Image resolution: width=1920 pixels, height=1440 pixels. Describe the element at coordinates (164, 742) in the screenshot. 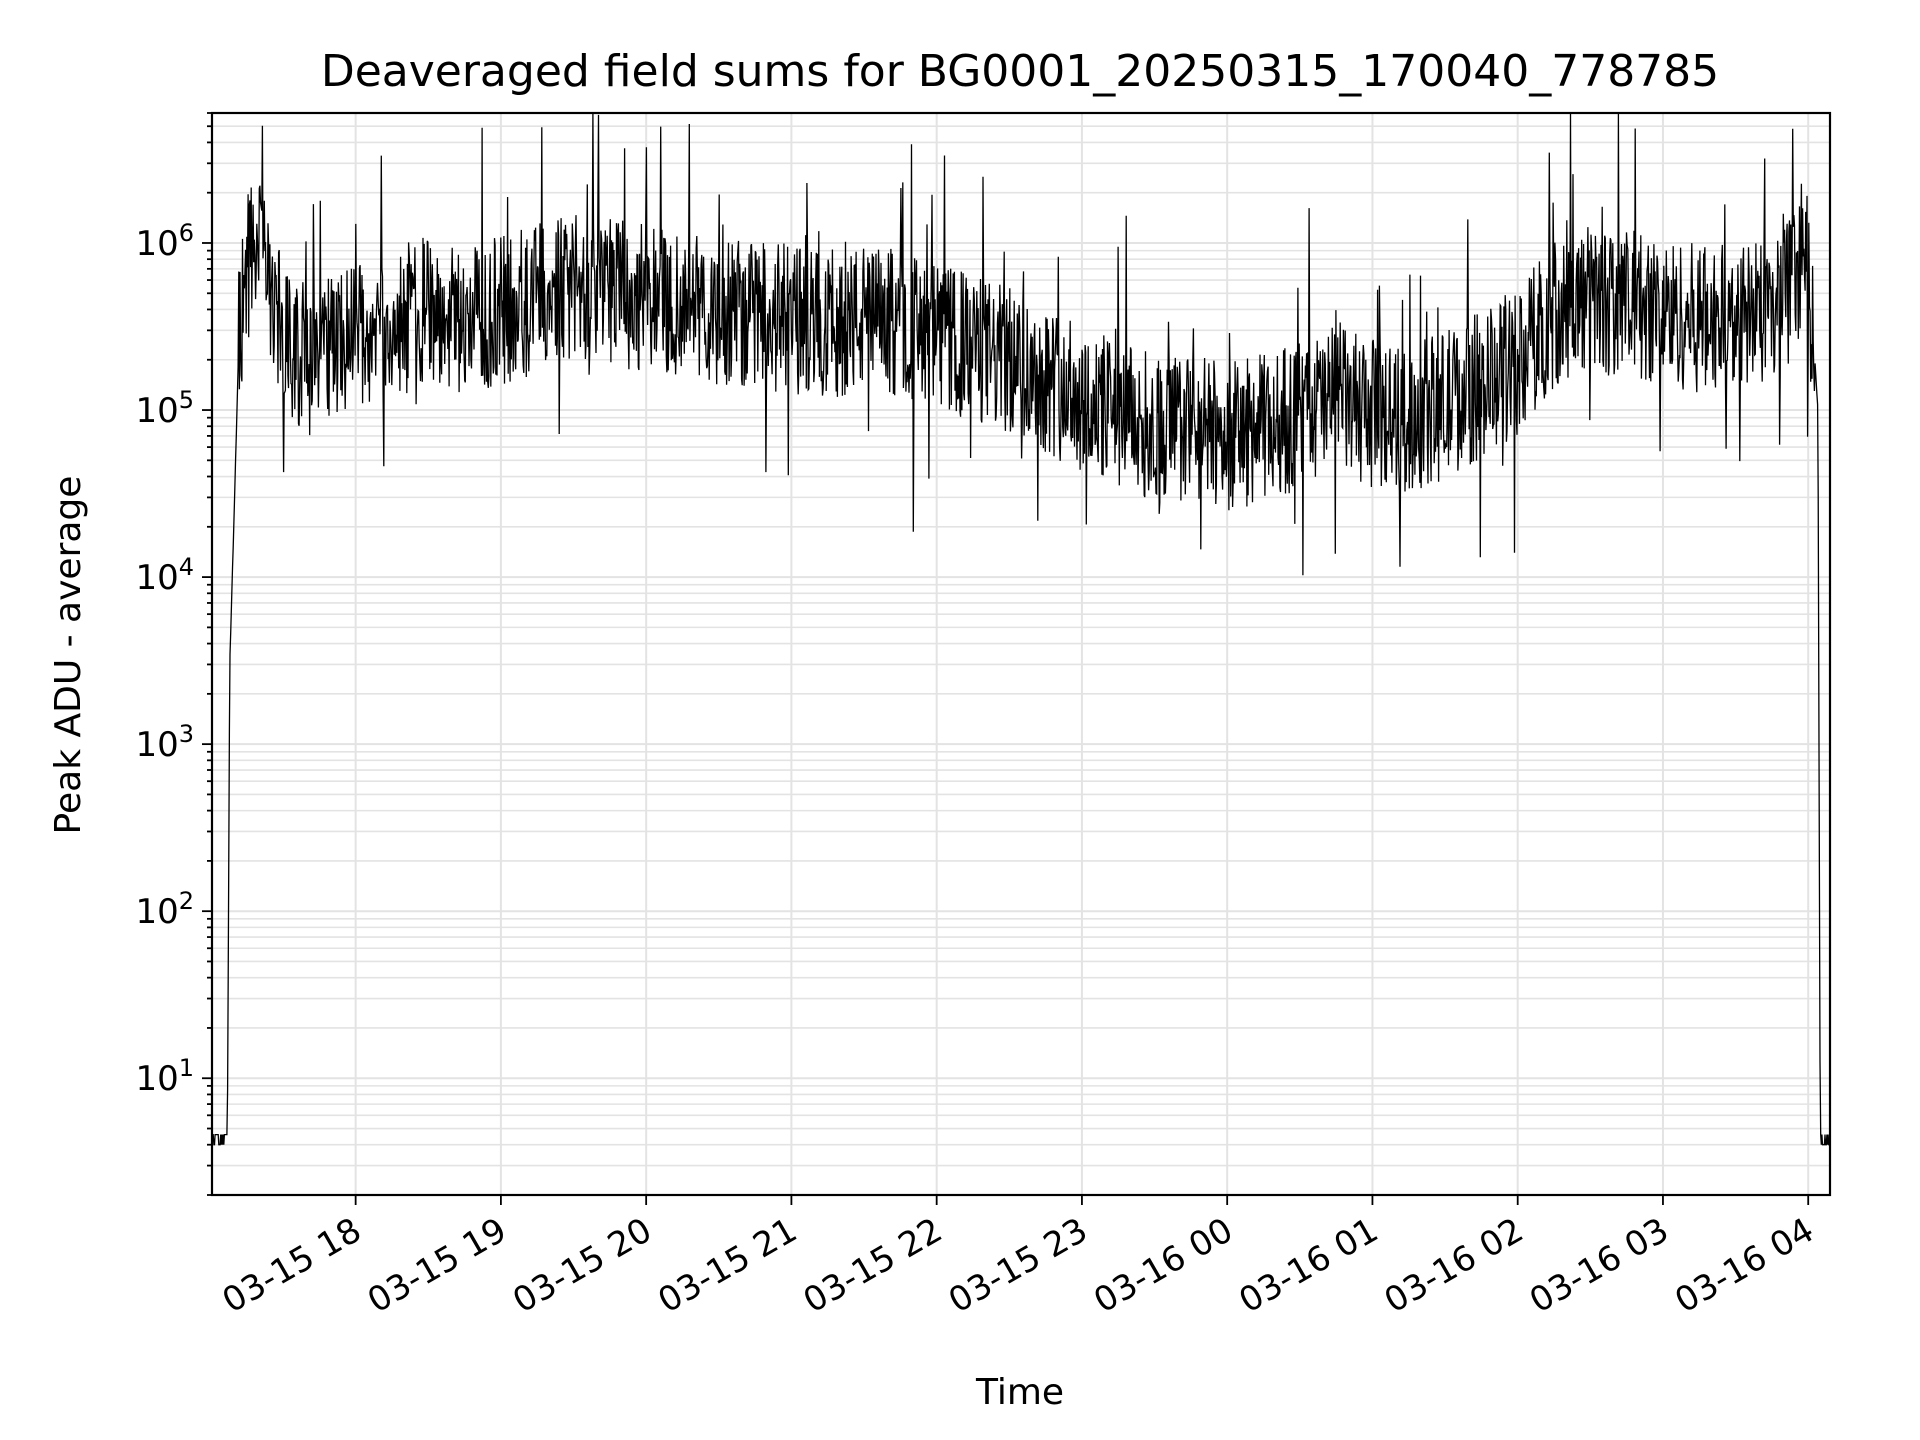

I see `y-tick-label: 10³` at that location.